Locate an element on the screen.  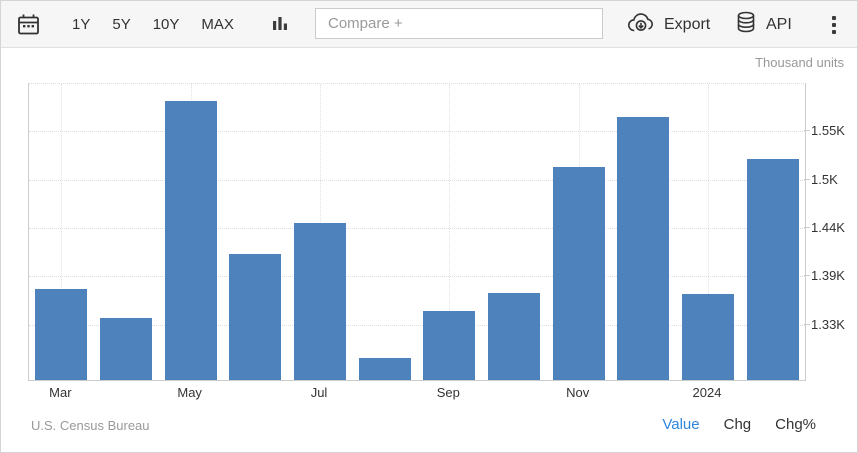
calendar-icon is located at coordinates (28, 24).